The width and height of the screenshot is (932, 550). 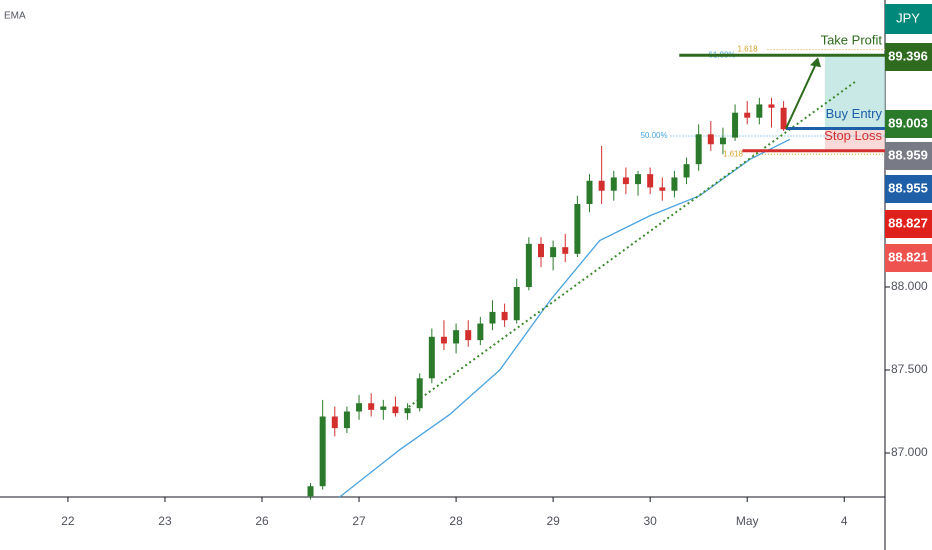 I want to click on profit-zone, so click(x=854, y=92).